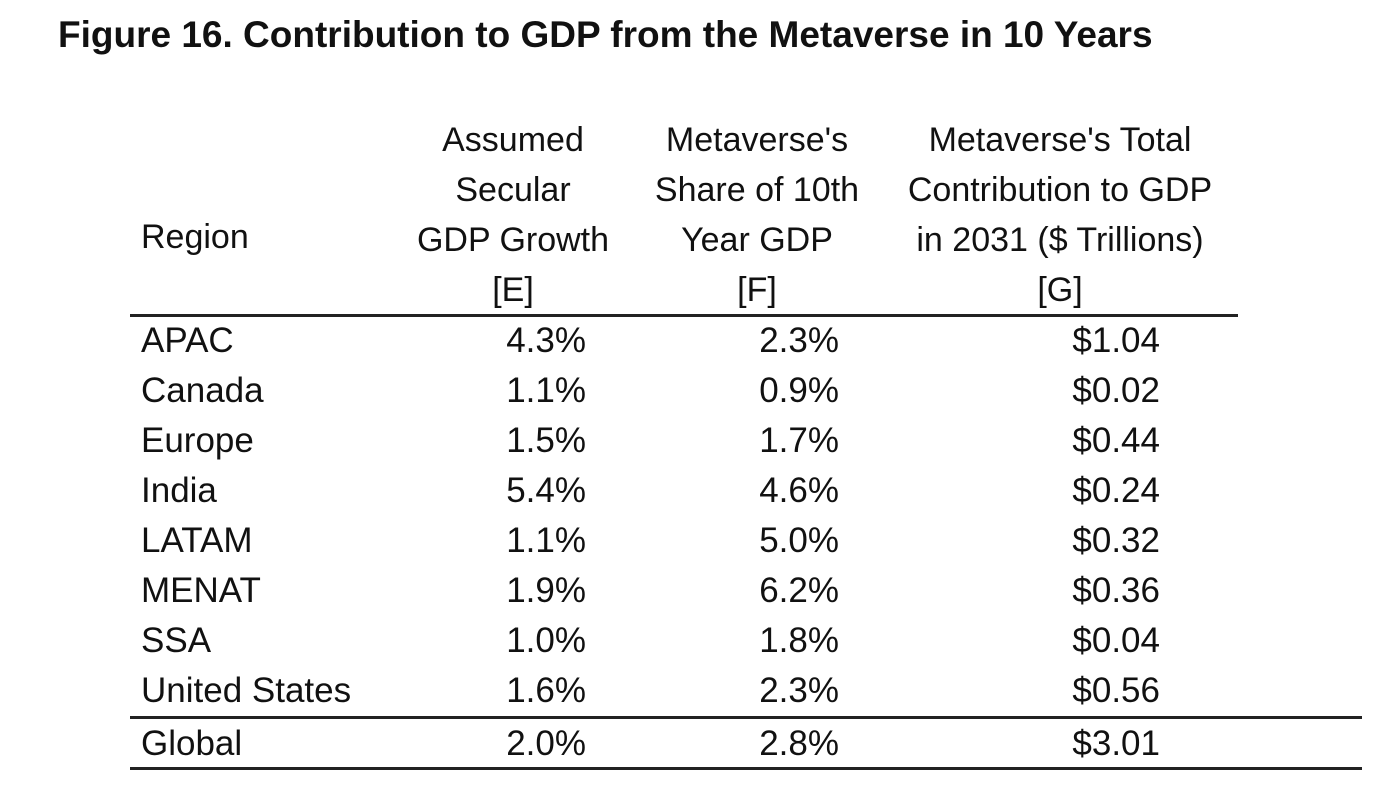  What do you see at coordinates (1060, 240) in the screenshot?
I see `header-total-contribution-line: in 2031 ($ Trillions)` at bounding box center [1060, 240].